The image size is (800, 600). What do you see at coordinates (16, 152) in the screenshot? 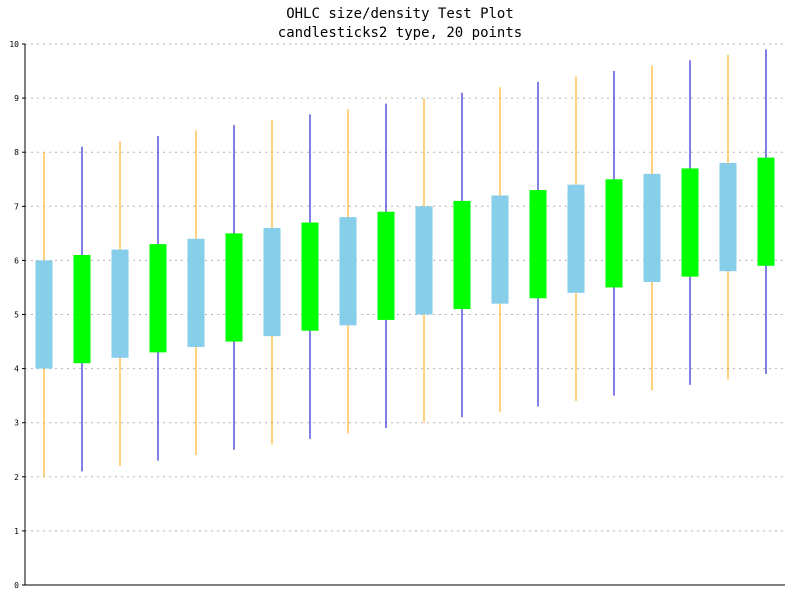
I see `y-tick-label: 8` at bounding box center [16, 152].